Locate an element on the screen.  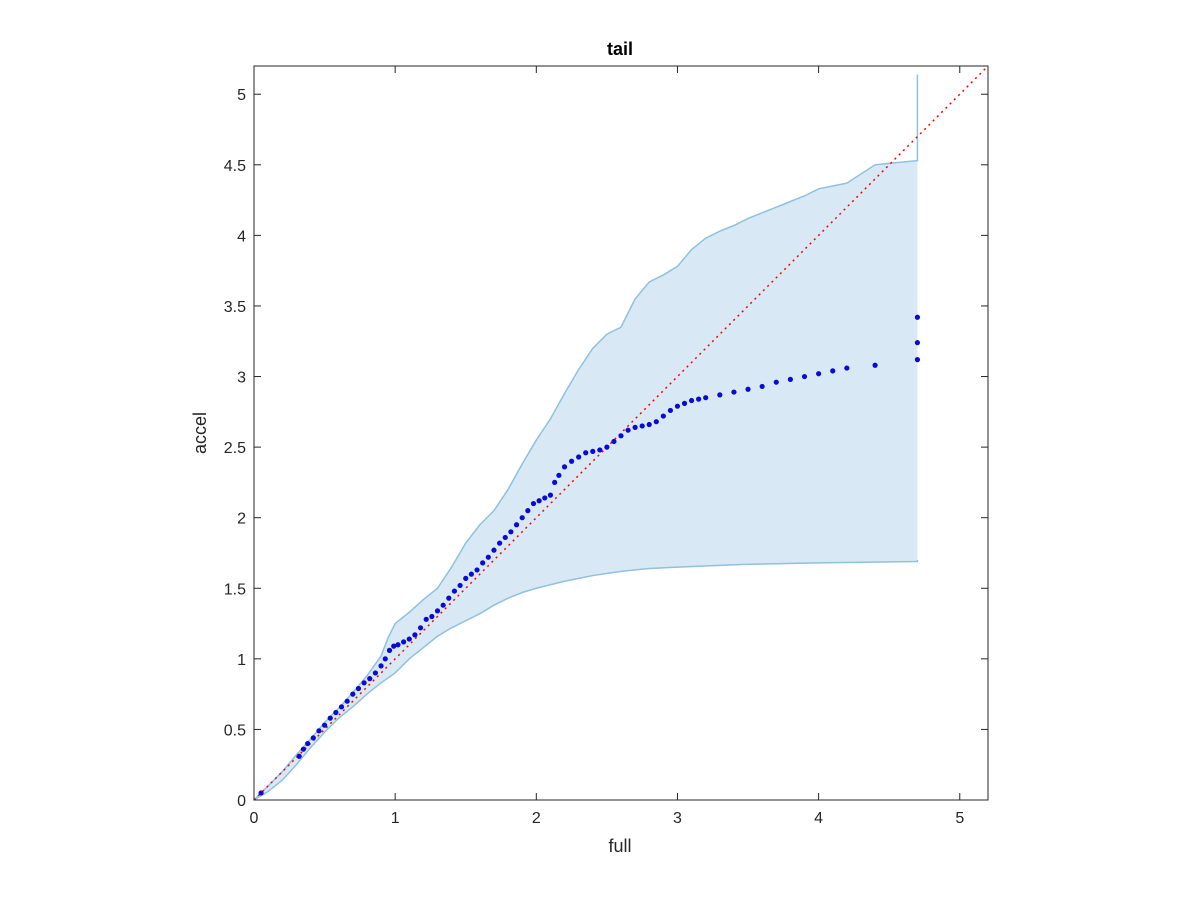
y-tick-label: 3 is located at coordinates (241, 378).